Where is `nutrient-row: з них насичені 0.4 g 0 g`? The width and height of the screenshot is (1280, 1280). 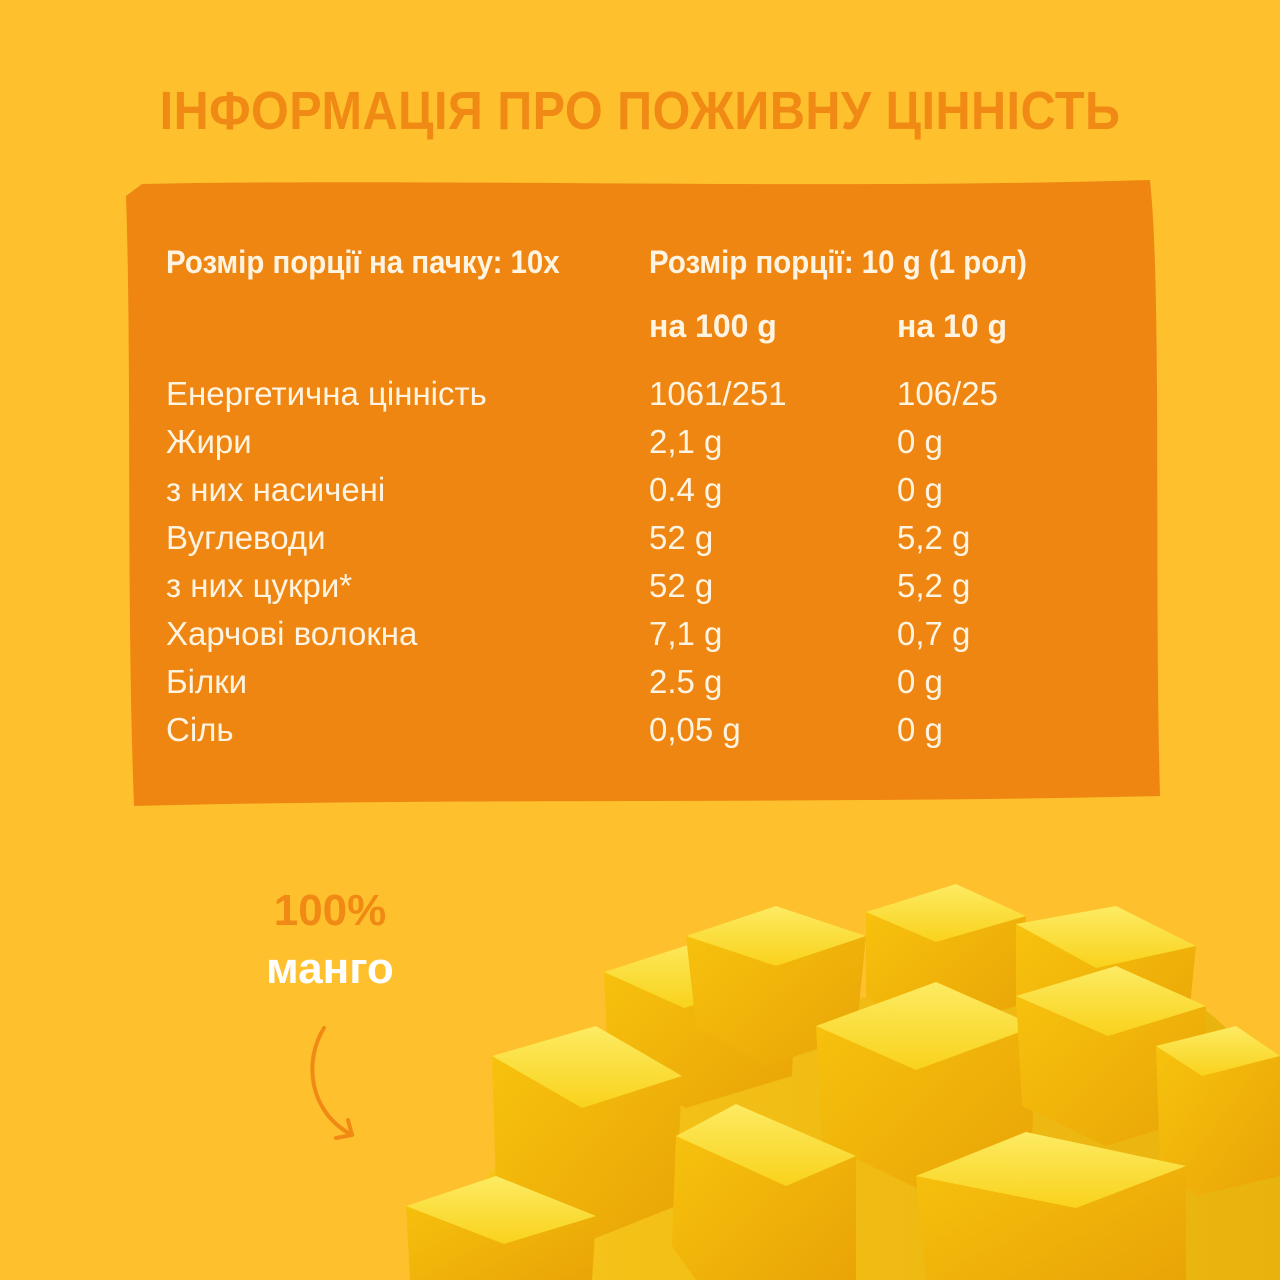
nutrient-row: з них насичені 0.4 g 0 g is located at coordinates (642, 490).